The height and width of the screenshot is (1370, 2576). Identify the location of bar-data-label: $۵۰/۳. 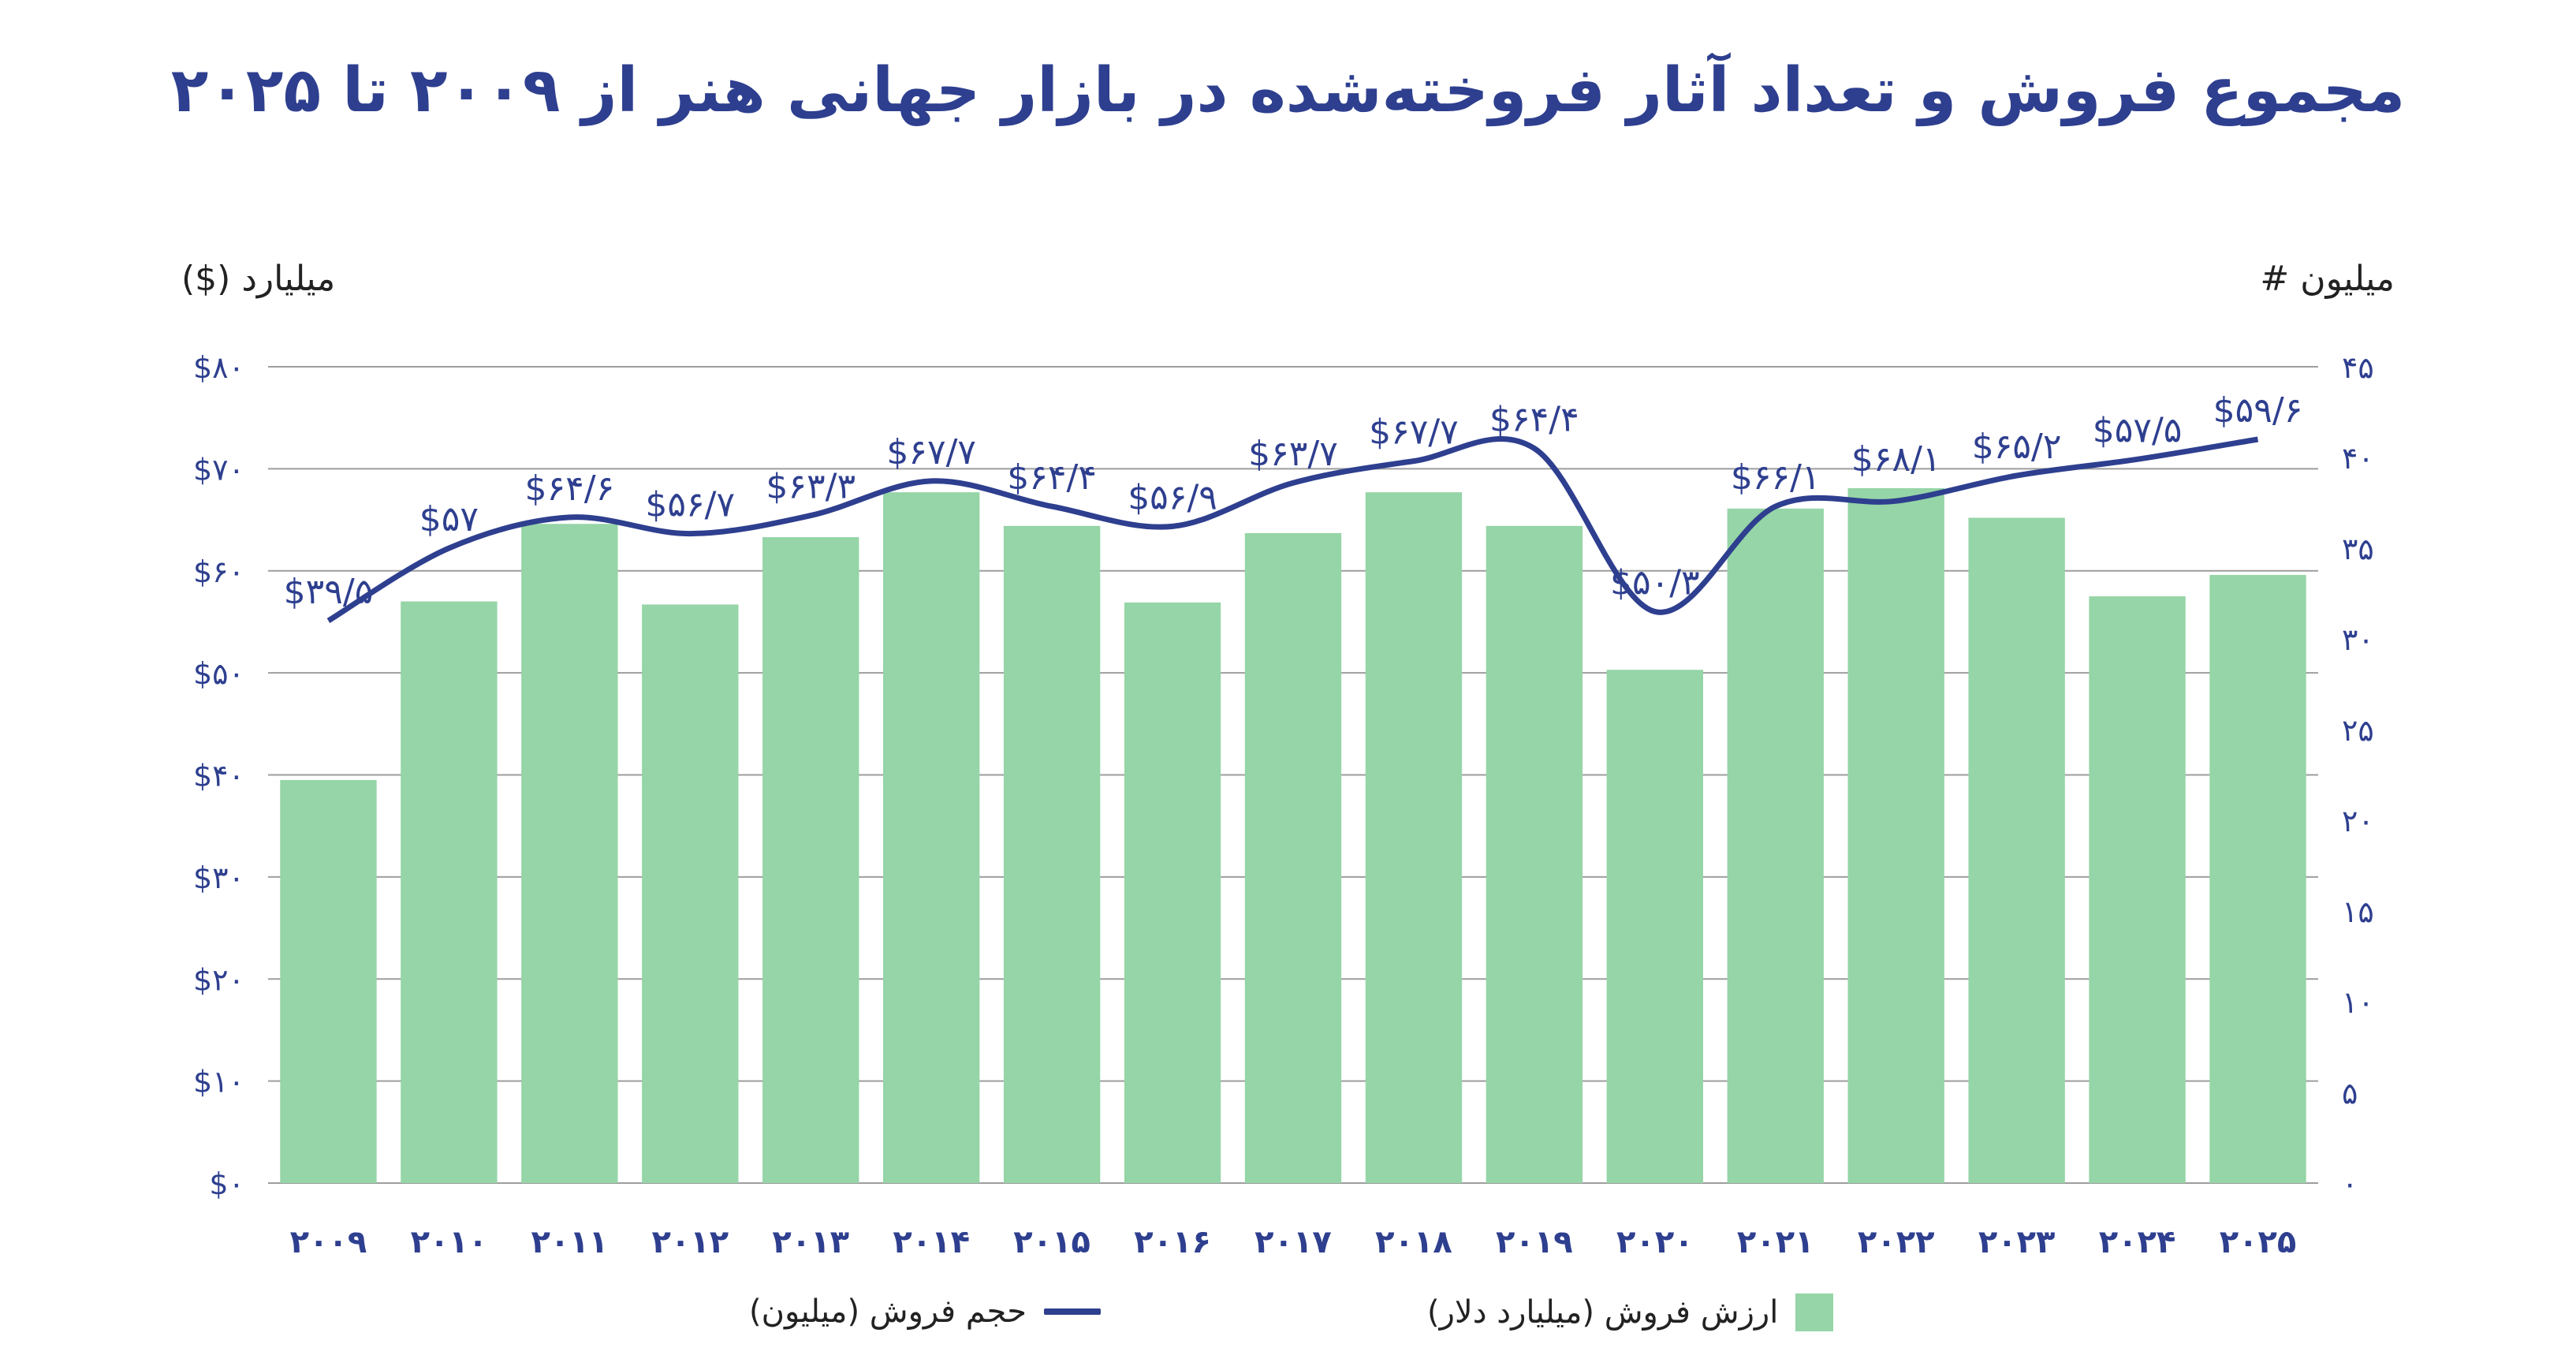
(1655, 583).